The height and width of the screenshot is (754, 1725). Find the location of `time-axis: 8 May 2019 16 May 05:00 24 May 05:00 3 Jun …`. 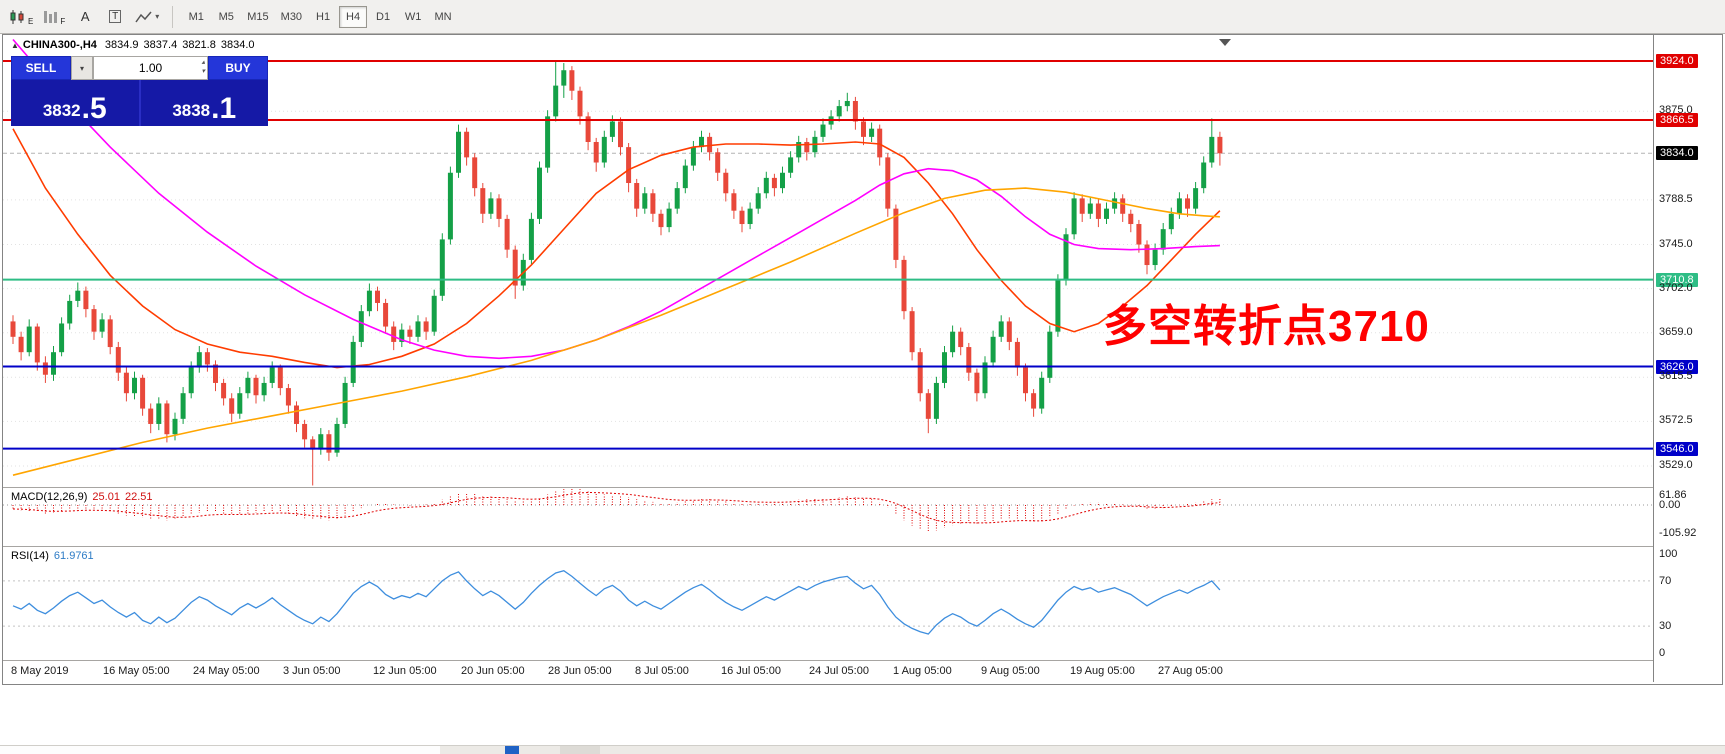

time-axis: 8 May 2019 16 May 05:00 24 May 05:00 3 Jun … is located at coordinates (828, 671).